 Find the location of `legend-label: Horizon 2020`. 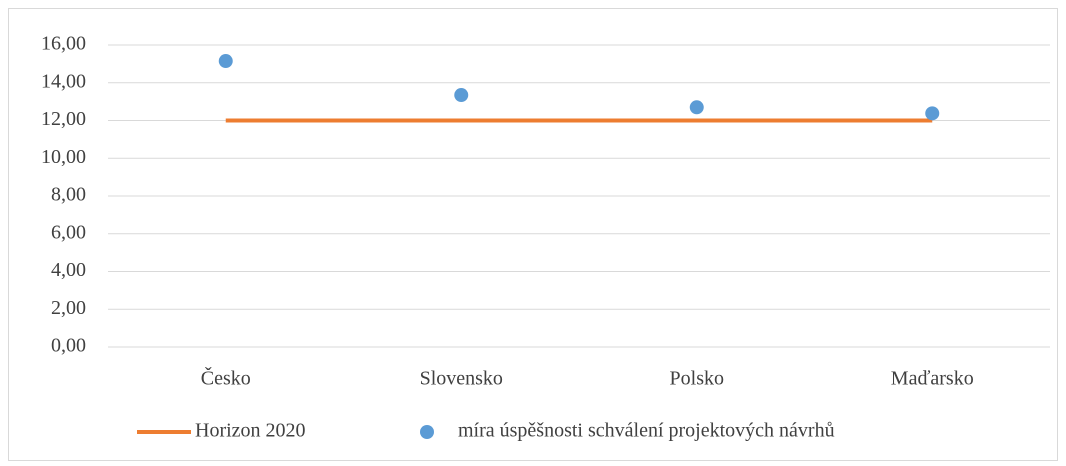

legend-label: Horizon 2020 is located at coordinates (250, 431).